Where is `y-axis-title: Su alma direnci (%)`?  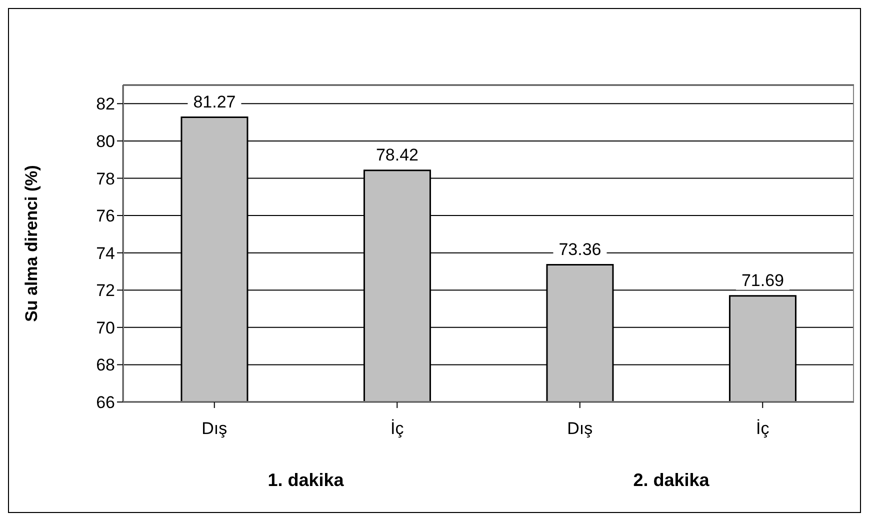
y-axis-title: Su alma direnci (%) is located at coordinates (32, 243).